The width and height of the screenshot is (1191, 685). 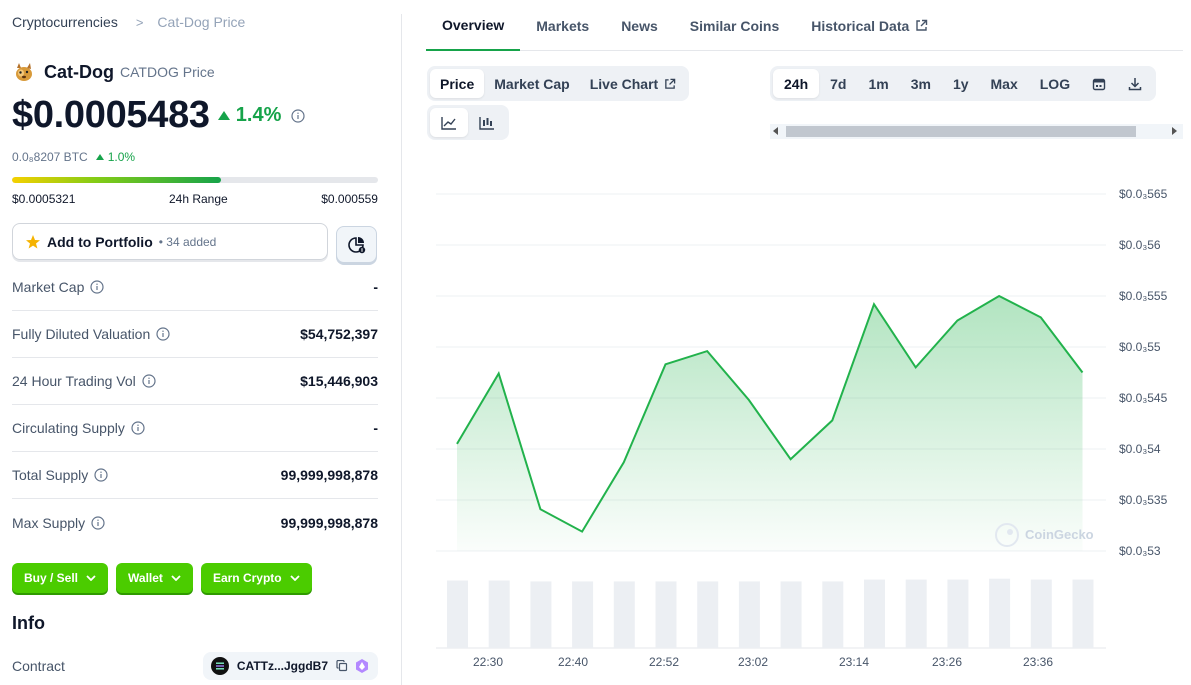 I want to click on chart-horizontal-scrollbar, so click(x=976, y=131).